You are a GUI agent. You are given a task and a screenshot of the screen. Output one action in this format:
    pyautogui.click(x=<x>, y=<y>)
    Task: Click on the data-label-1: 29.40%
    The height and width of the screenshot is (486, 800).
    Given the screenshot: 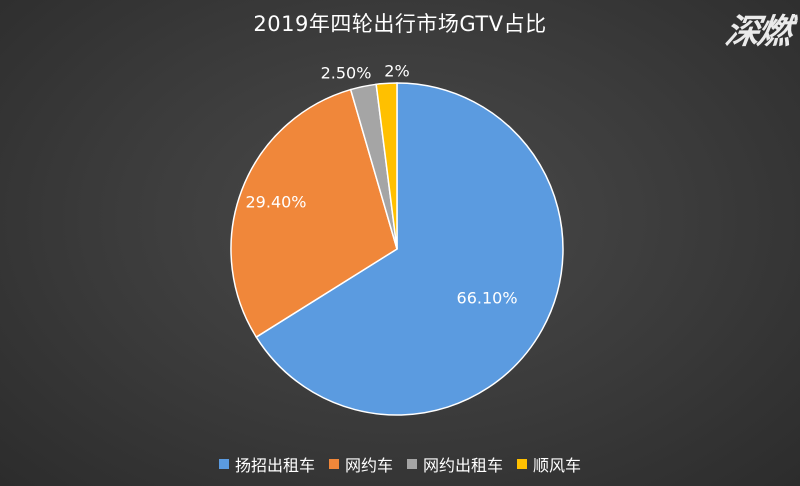 What is the action you would take?
    pyautogui.click(x=276, y=201)
    